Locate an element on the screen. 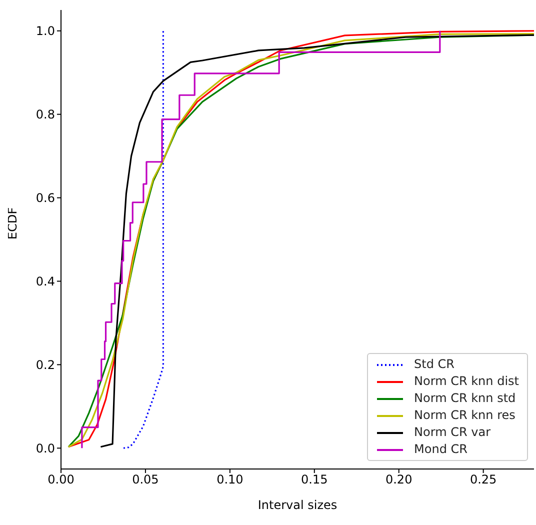 The image size is (536, 525). x-tick-label: 0.00 is located at coordinates (61, 479).